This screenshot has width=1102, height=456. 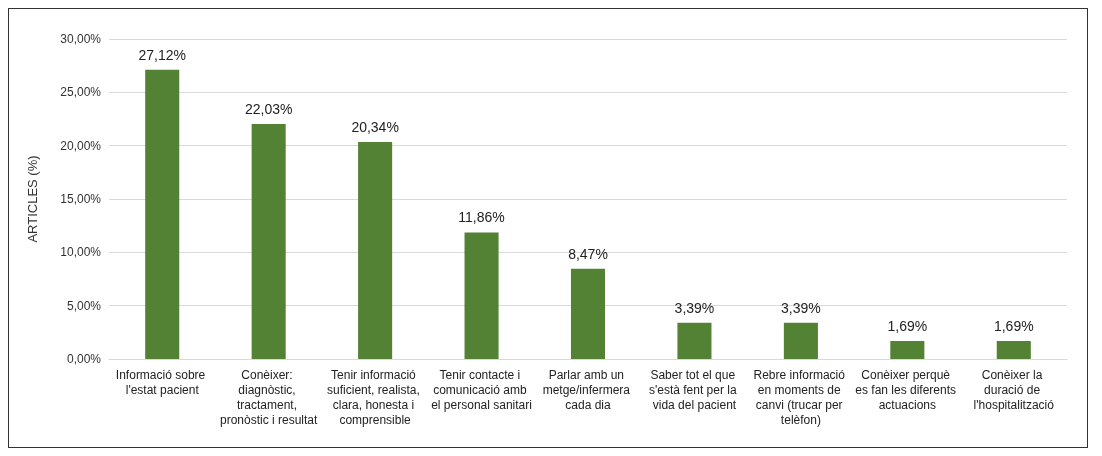 I want to click on x-tick-label: Tenir informació suficient, realista, clara, honesta i comprensible, so click(x=375, y=397).